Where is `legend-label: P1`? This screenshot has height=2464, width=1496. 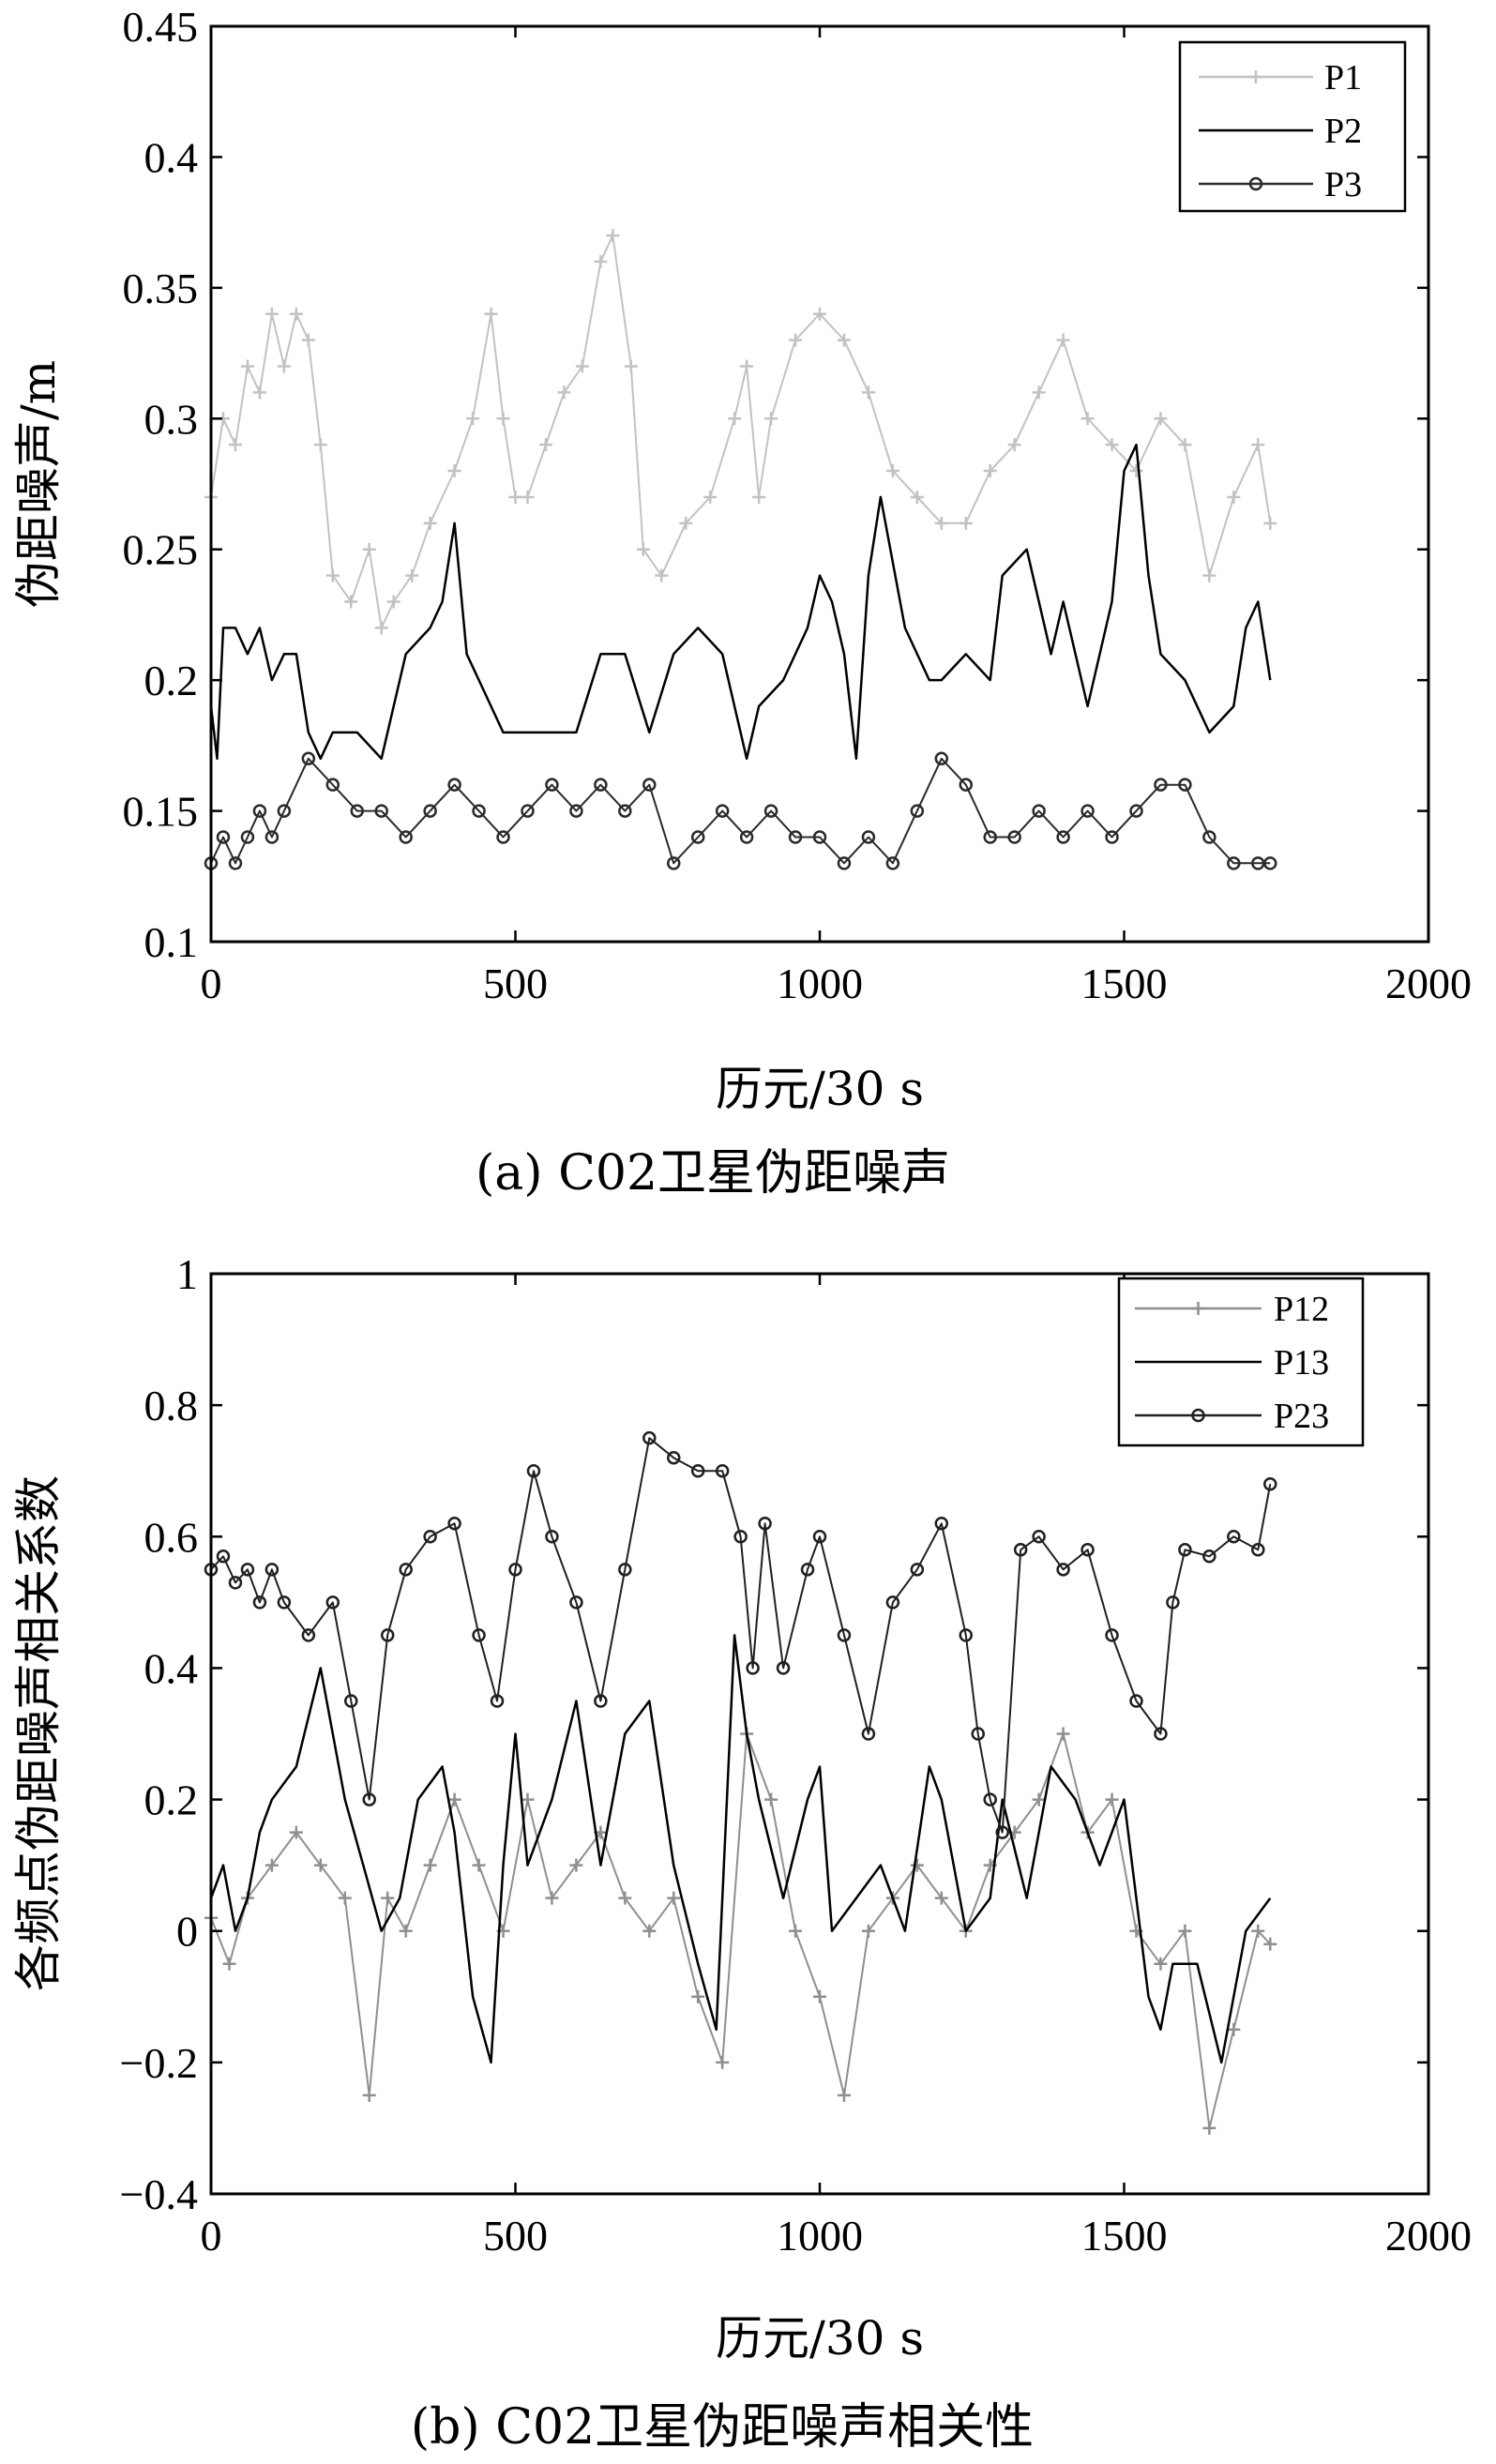
legend-label: P1 is located at coordinates (1343, 78).